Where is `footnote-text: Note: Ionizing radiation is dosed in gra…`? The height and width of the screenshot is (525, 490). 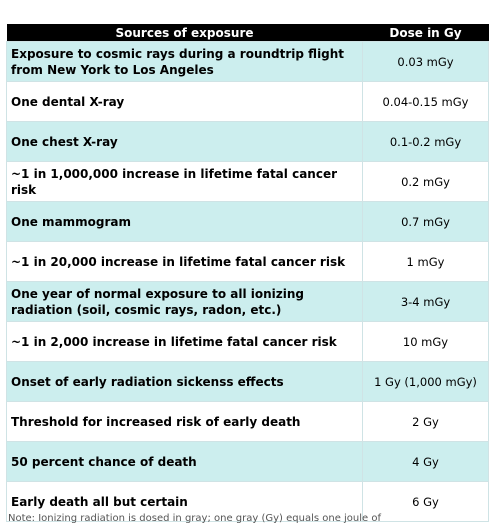 footnote-text: Note: Ionizing radiation is dosed in gra… is located at coordinates (195, 518).